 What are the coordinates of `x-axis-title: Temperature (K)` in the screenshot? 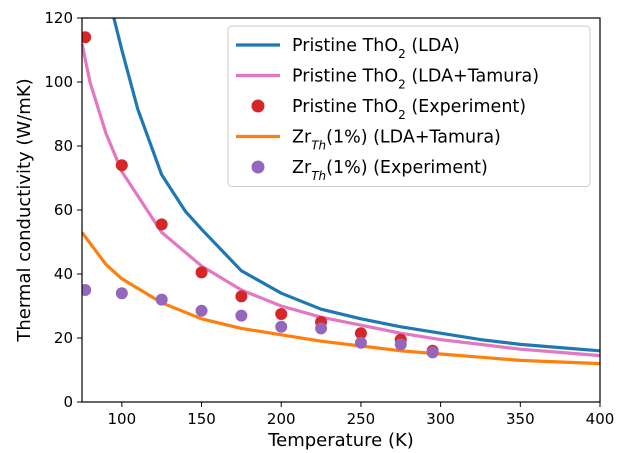 It's located at (340, 440).